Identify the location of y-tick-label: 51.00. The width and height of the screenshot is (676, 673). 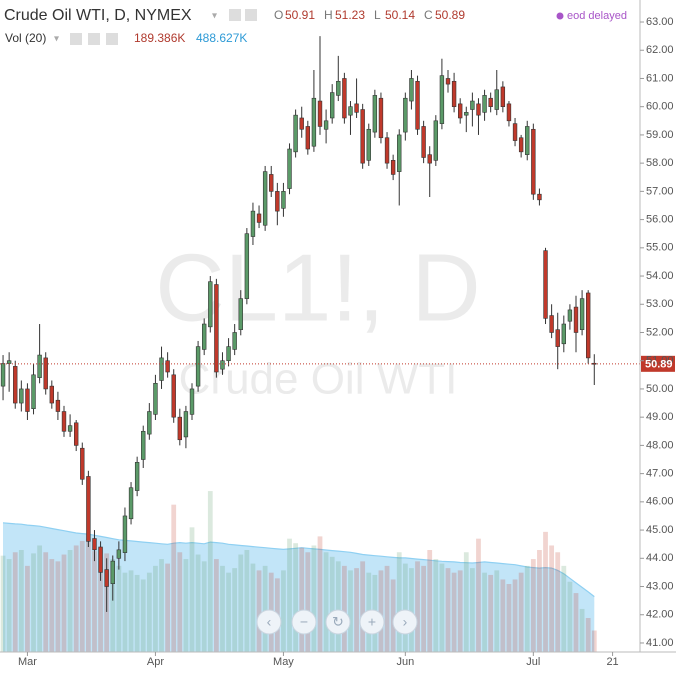
(660, 361).